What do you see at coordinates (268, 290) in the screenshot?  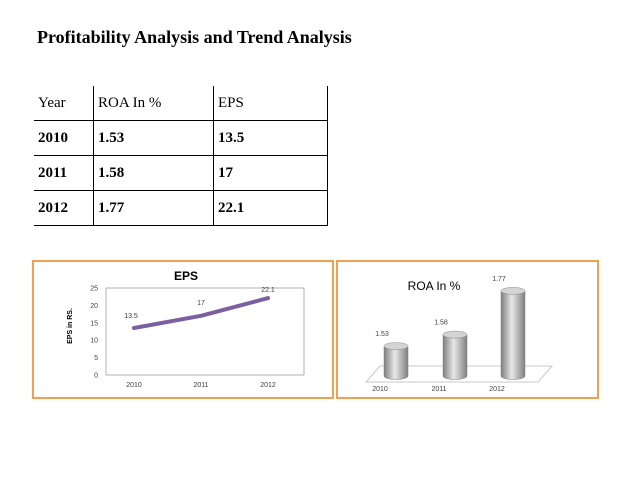 I see `eps-data-label: 22.1` at bounding box center [268, 290].